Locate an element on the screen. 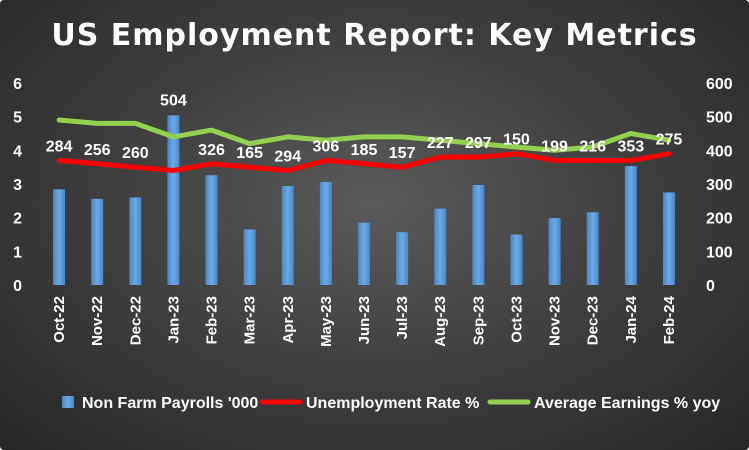 Image resolution: width=749 pixels, height=450 pixels. right-axis-tick: 500 is located at coordinates (719, 118).